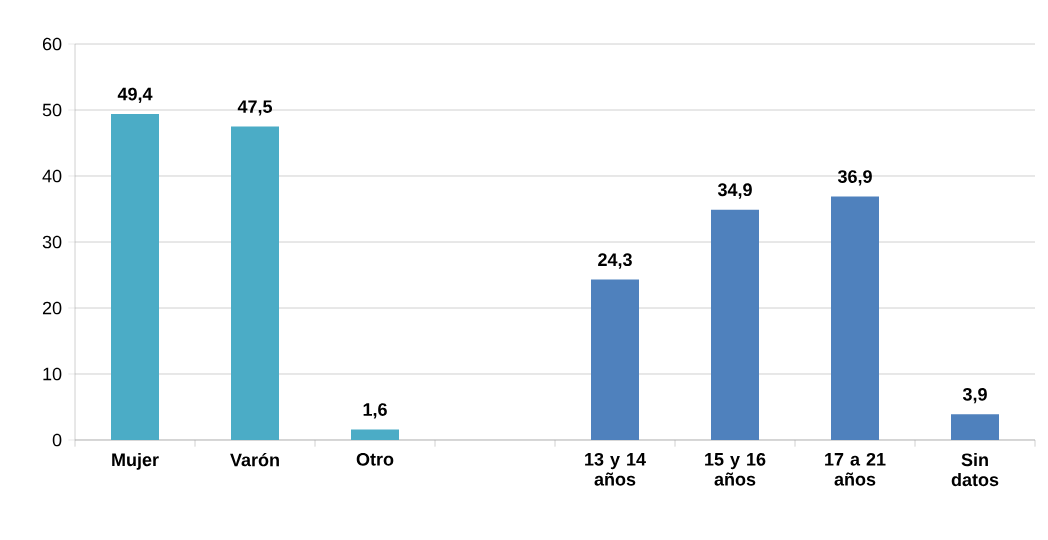 Image resolution: width=1048 pixels, height=540 pixels. What do you see at coordinates (52, 374) in the screenshot?
I see `y-tick-label: 10` at bounding box center [52, 374].